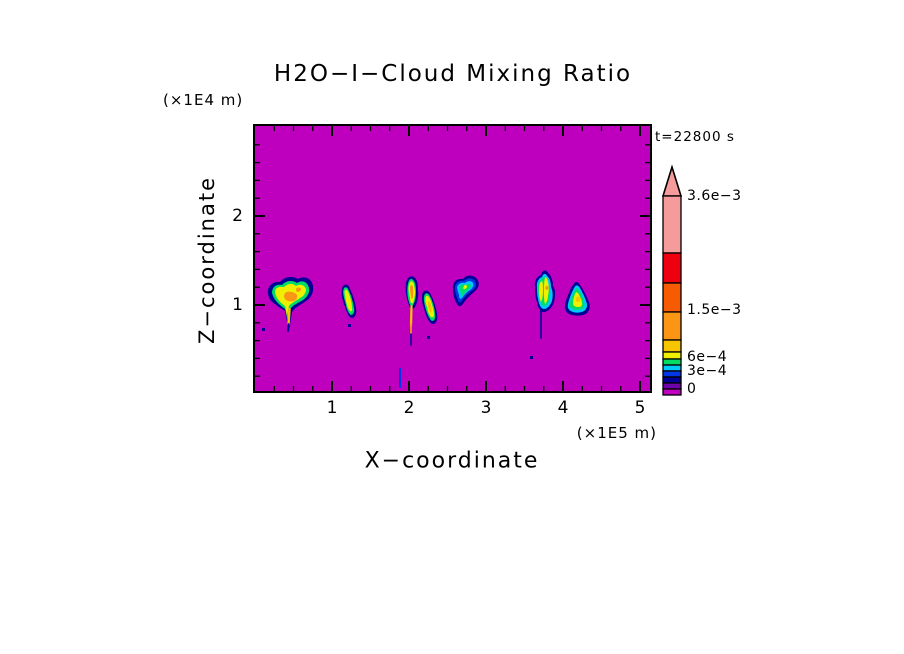  What do you see at coordinates (453, 74) in the screenshot?
I see `chart-title: H2O−I−Cloud Mixing Ratio` at bounding box center [453, 74].